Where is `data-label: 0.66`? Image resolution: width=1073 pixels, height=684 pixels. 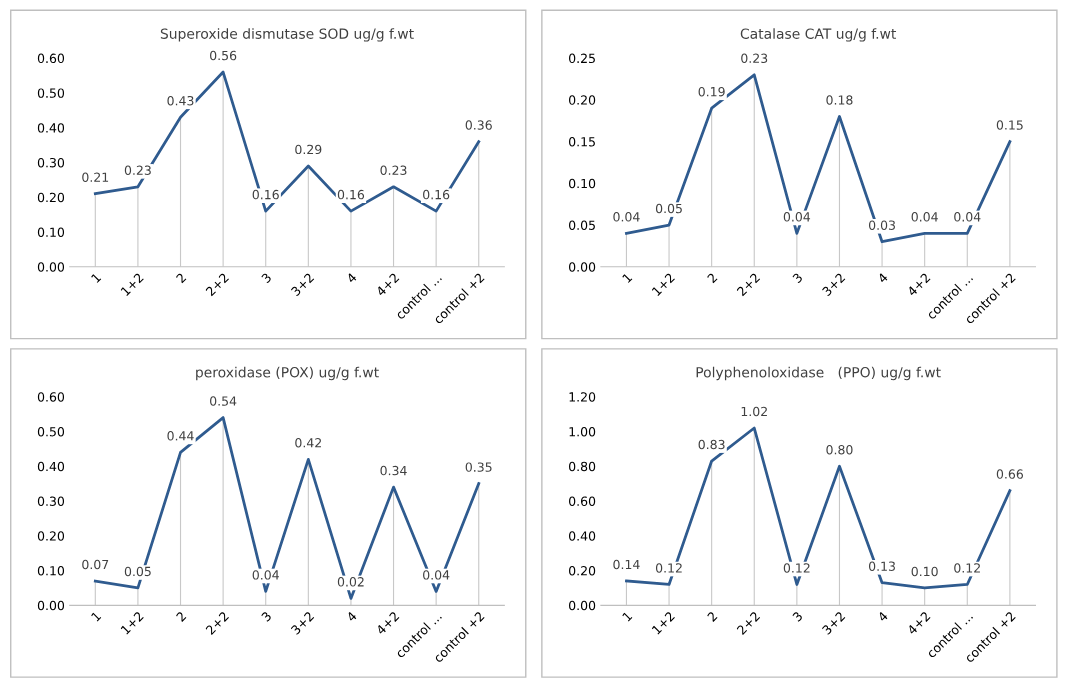
data-label: 0.66 is located at coordinates (1010, 474).